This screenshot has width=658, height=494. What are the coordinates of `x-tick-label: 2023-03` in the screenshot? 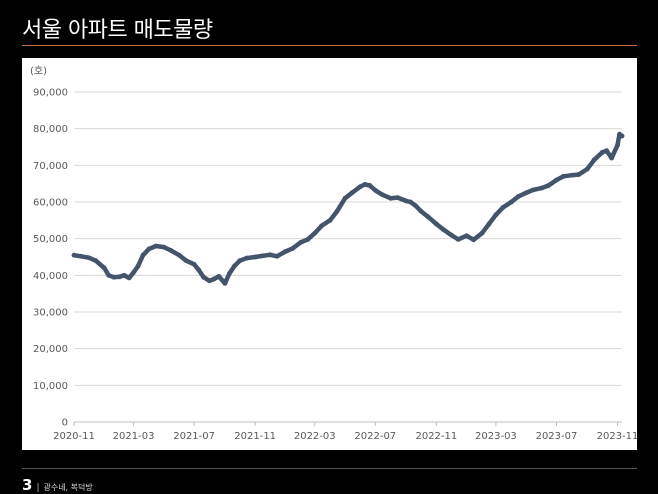 It's located at (496, 436).